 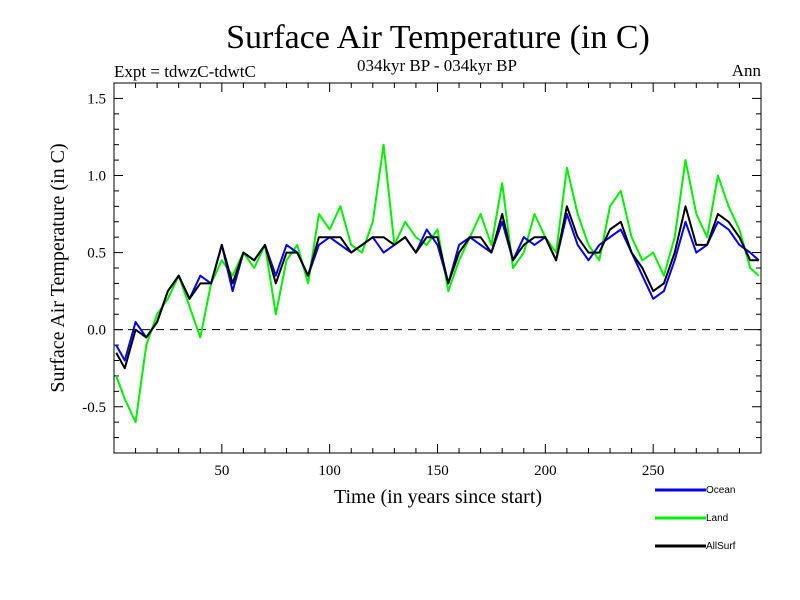 I want to click on legend-label-allsurf: AllSurf, so click(x=721, y=546).